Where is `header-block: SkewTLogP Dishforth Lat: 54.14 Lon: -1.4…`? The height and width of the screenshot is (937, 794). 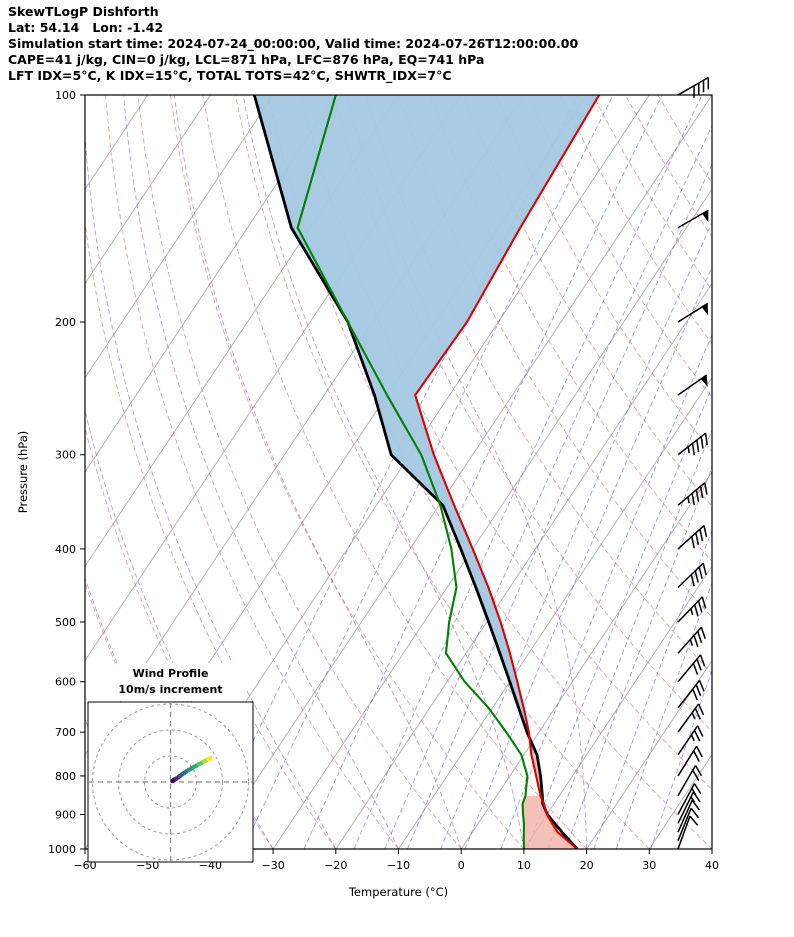
header-block: SkewTLogP Dishforth Lat: 54.14 Lon: -1.4… is located at coordinates (293, 44).